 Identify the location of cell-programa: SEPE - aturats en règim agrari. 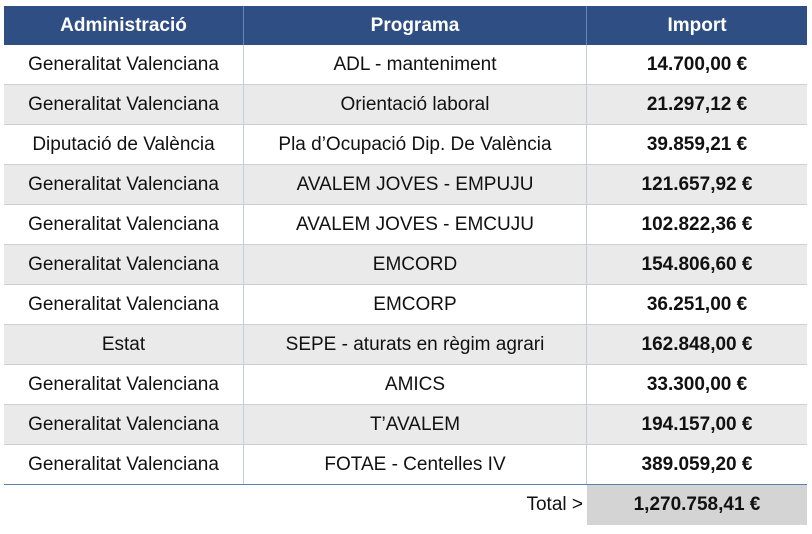
(415, 344).